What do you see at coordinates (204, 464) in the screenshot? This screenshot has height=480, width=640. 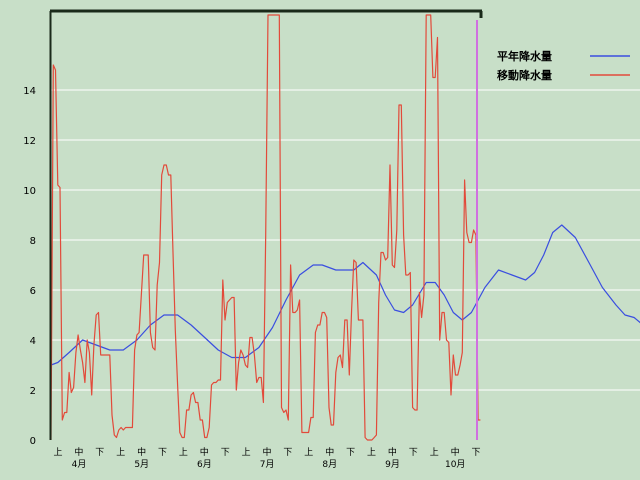 I see `x-month-label: 6月` at bounding box center [204, 464].